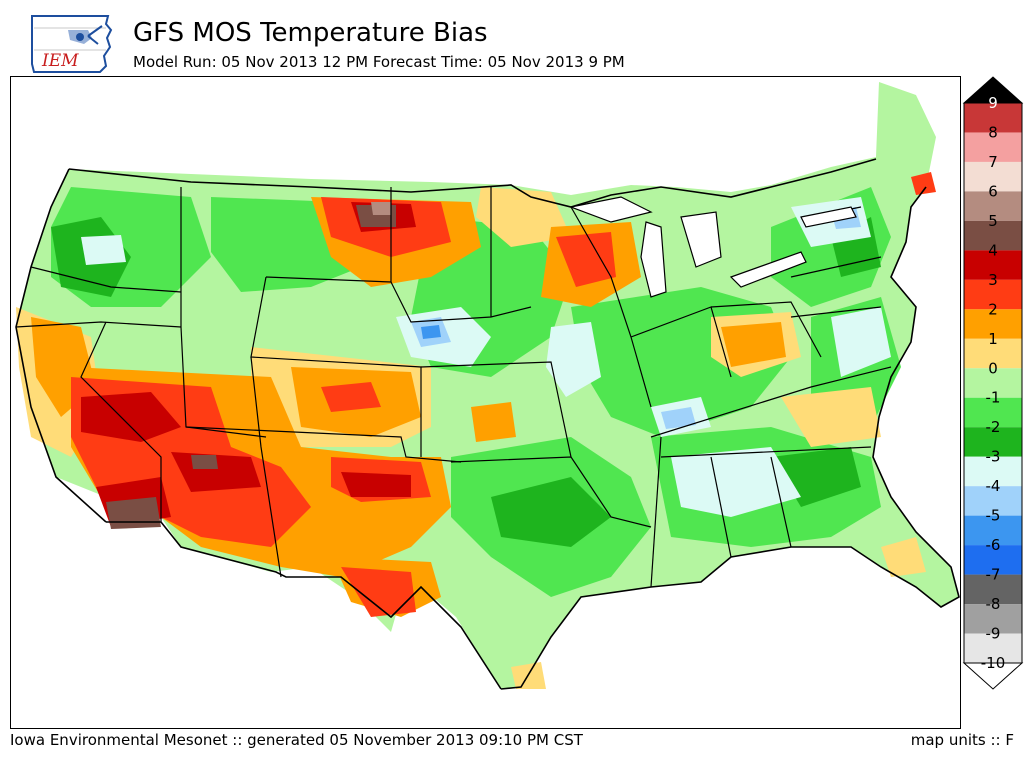 This screenshot has width=1024, height=768. Describe the element at coordinates (993, 545) in the screenshot. I see `colorbar-label: -6` at that location.